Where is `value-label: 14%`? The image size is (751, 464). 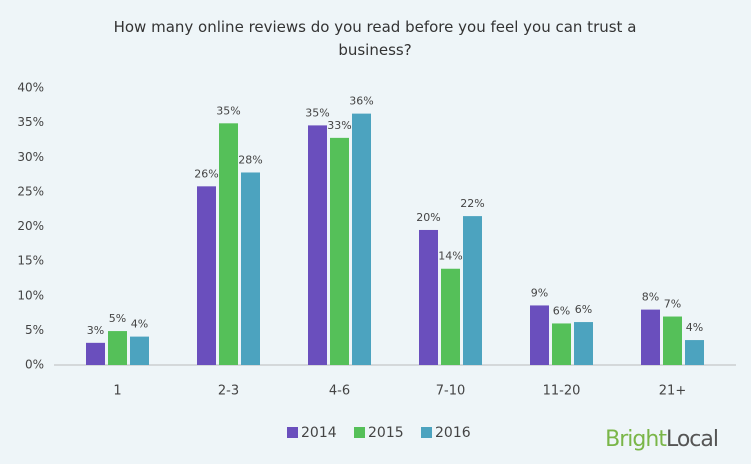
value-label: 14% is located at coordinates (450, 256).